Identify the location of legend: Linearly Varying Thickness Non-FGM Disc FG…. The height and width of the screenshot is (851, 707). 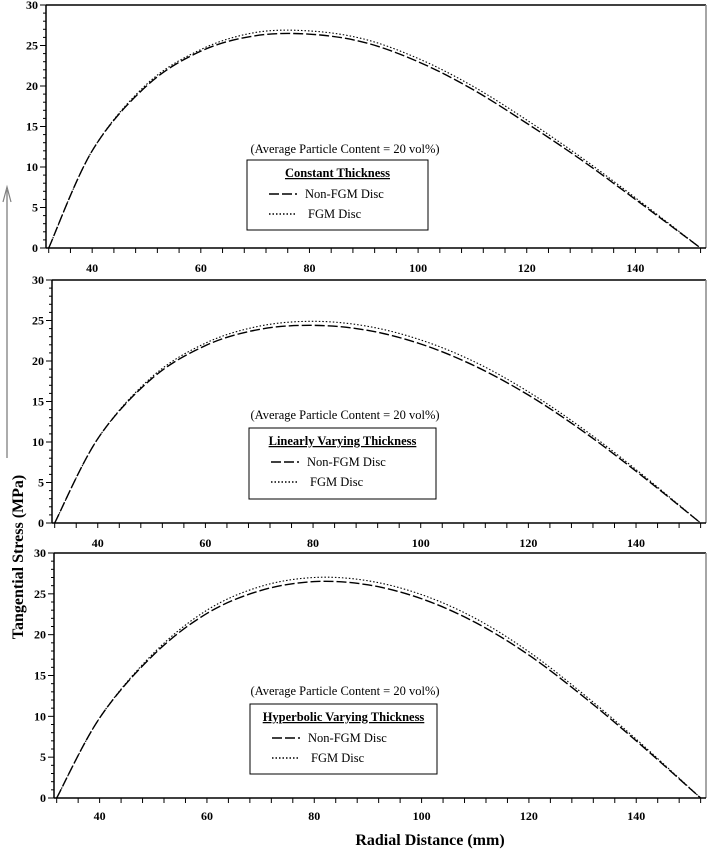
(342, 463).